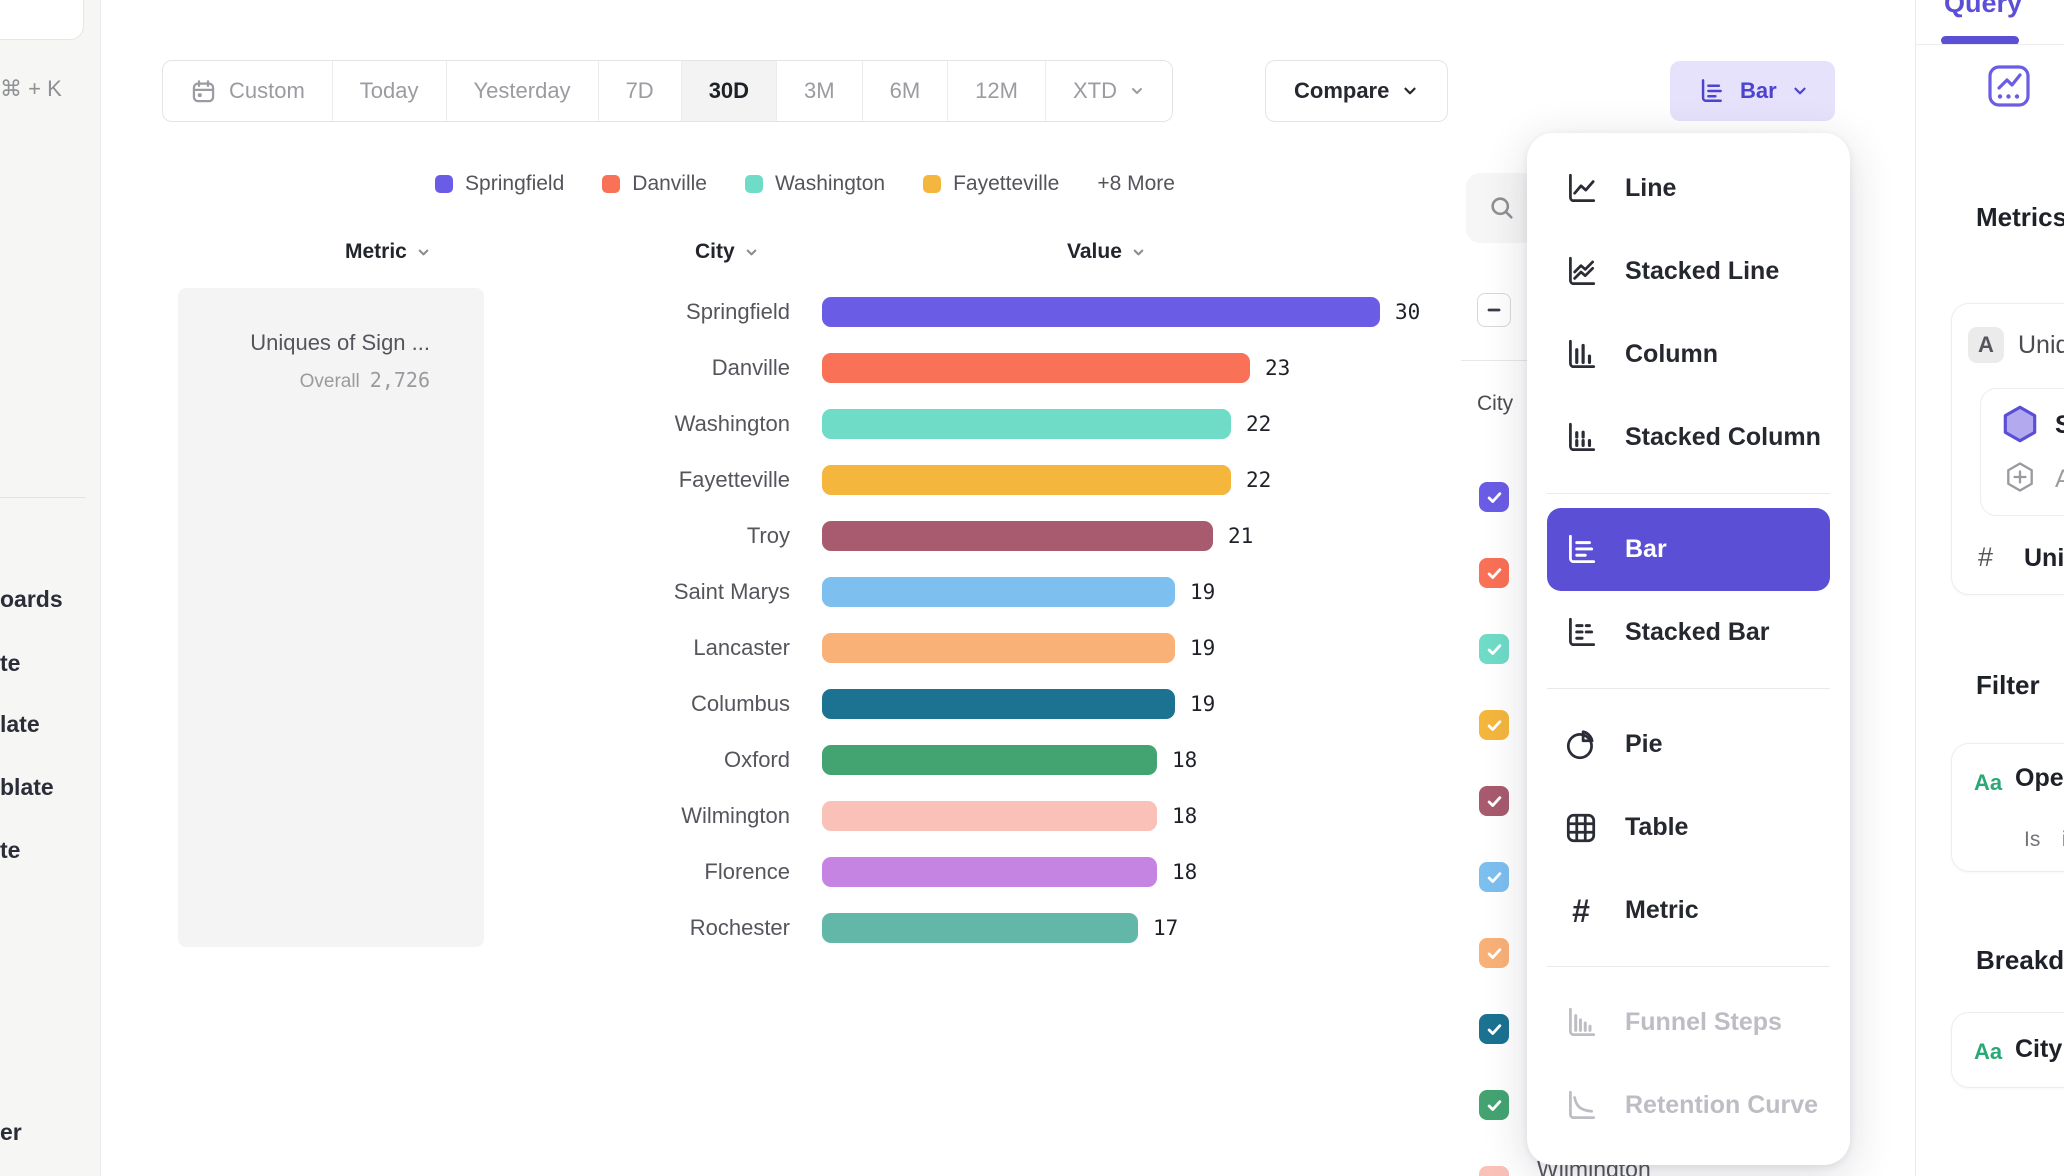 The image size is (2064, 1176). I want to click on metric-query-card: A Uniq Sig Ad # Uniqu, so click(2007, 449).